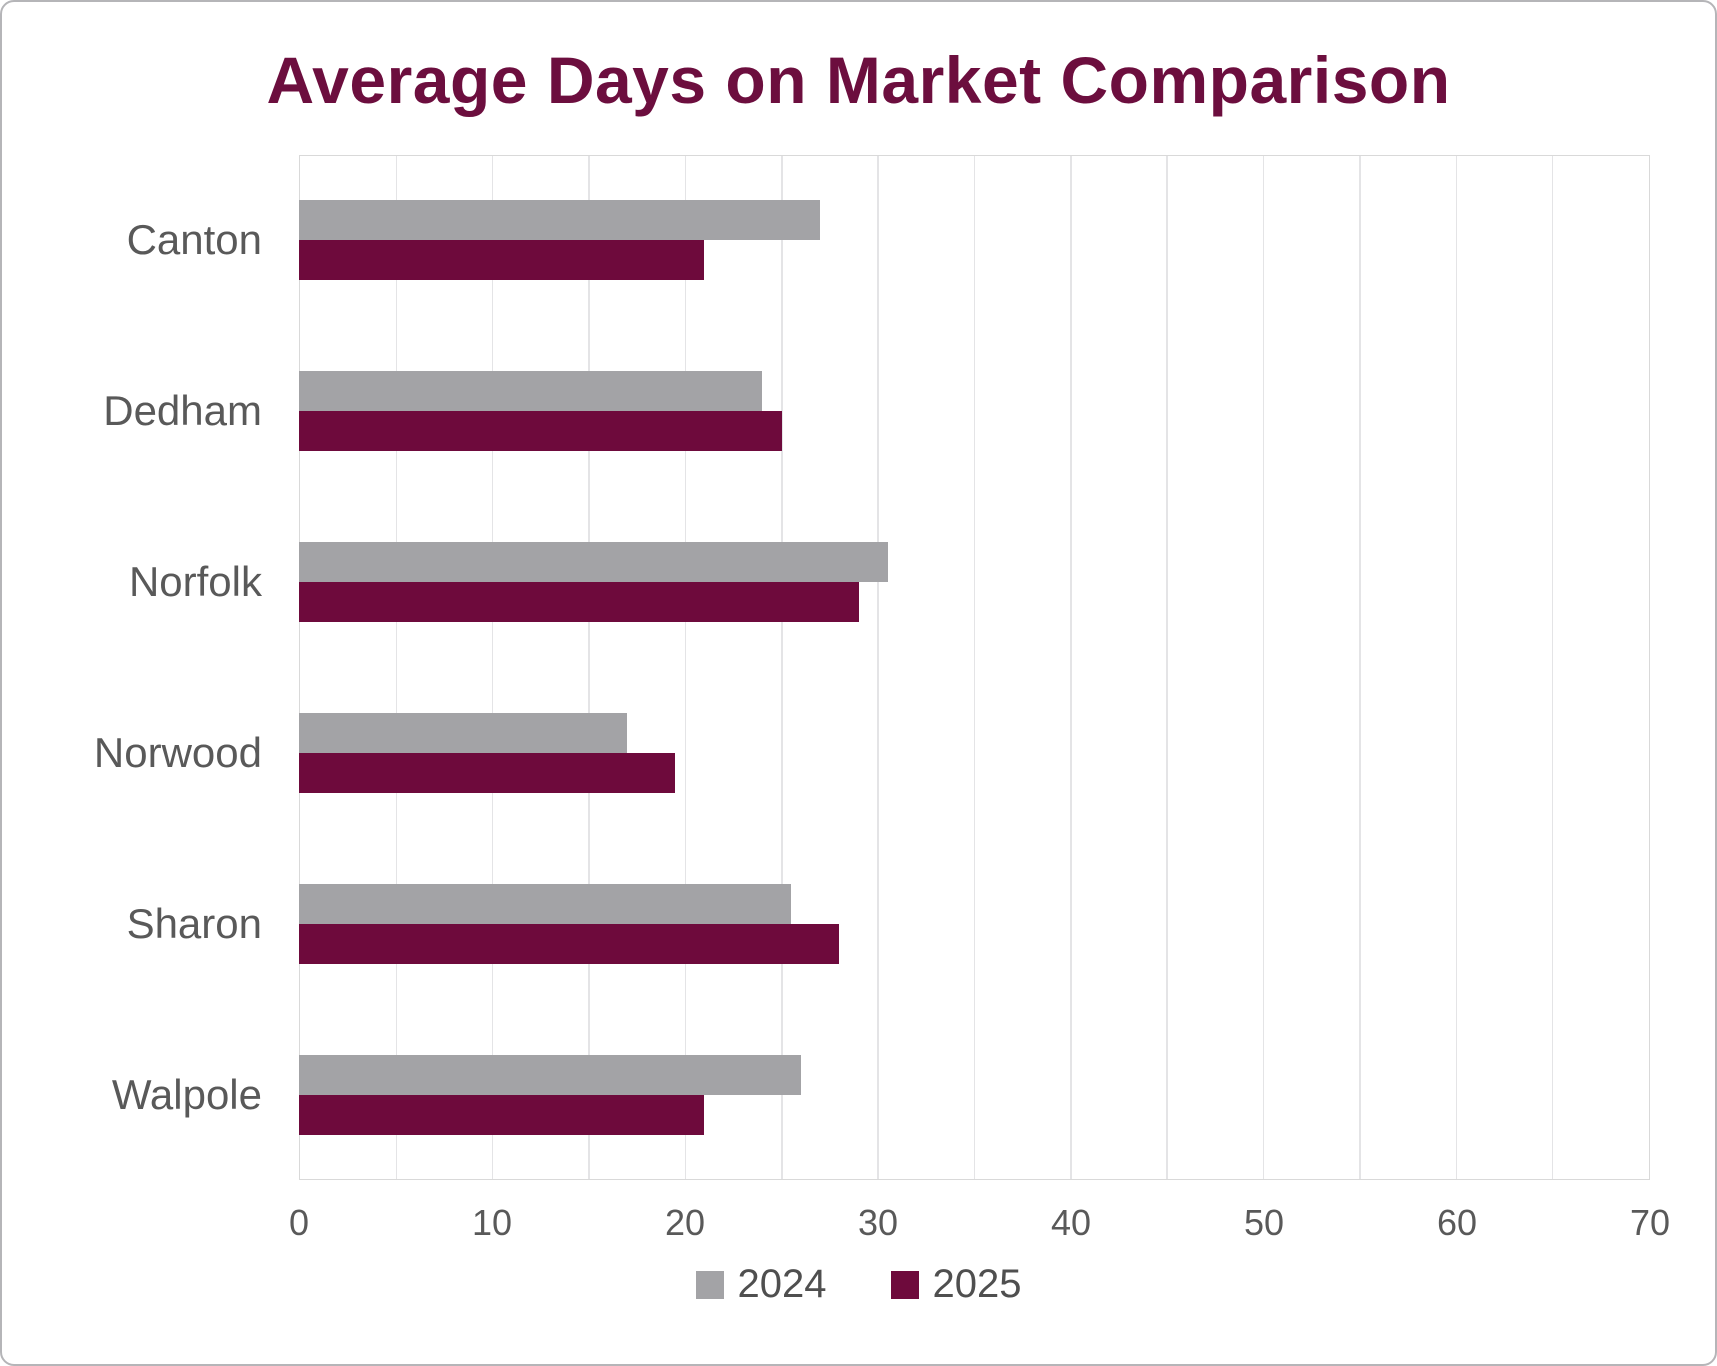  Describe the element at coordinates (299, 1222) in the screenshot. I see `x-tick-0: 0` at that location.